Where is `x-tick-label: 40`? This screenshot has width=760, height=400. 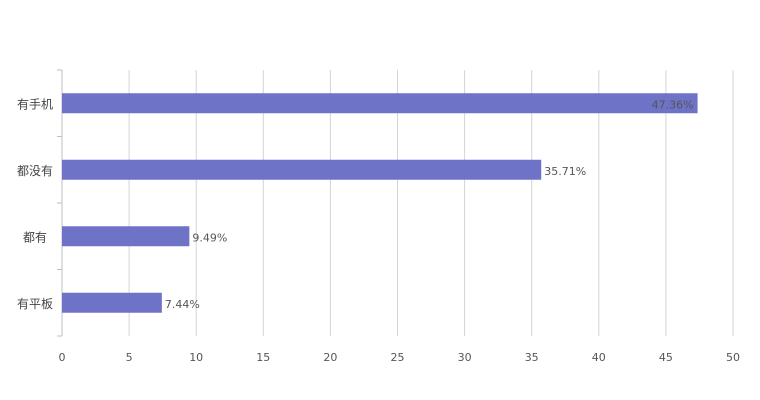 x-tick-label: 40 is located at coordinates (599, 357).